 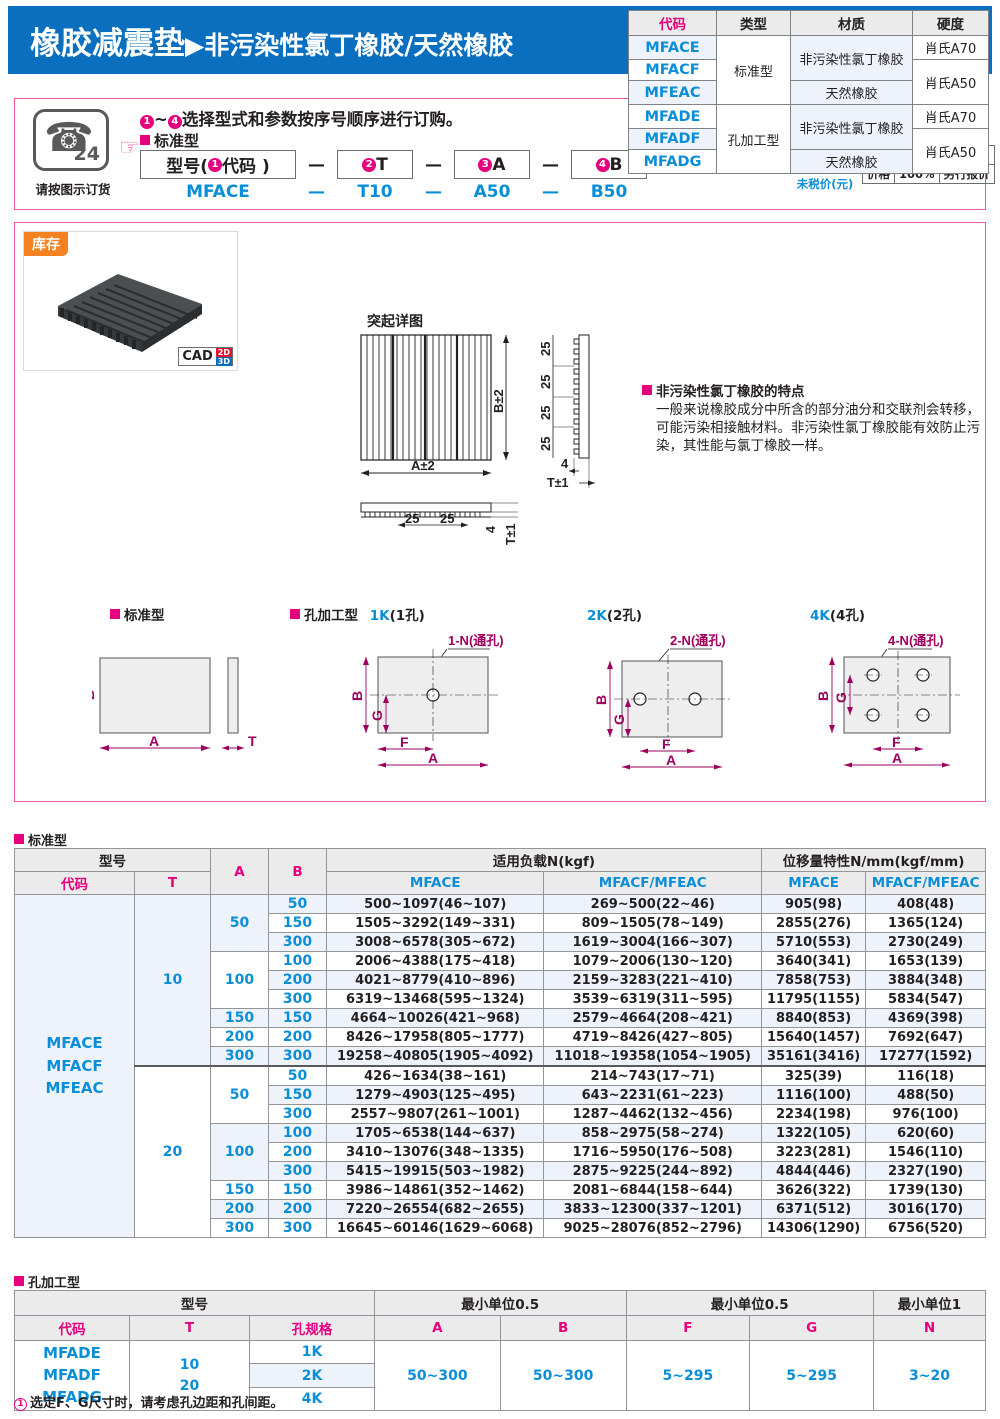 What do you see at coordinates (239, 1056) in the screenshot?
I see `spec-a: 300` at bounding box center [239, 1056].